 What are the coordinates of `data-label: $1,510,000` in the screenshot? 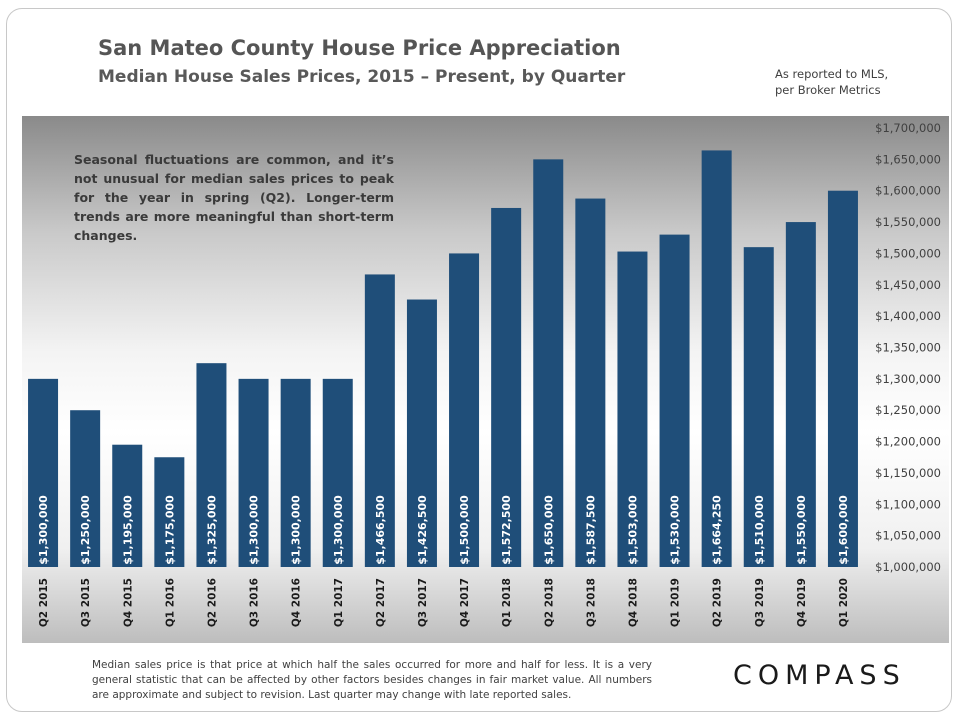 It's located at (759, 530).